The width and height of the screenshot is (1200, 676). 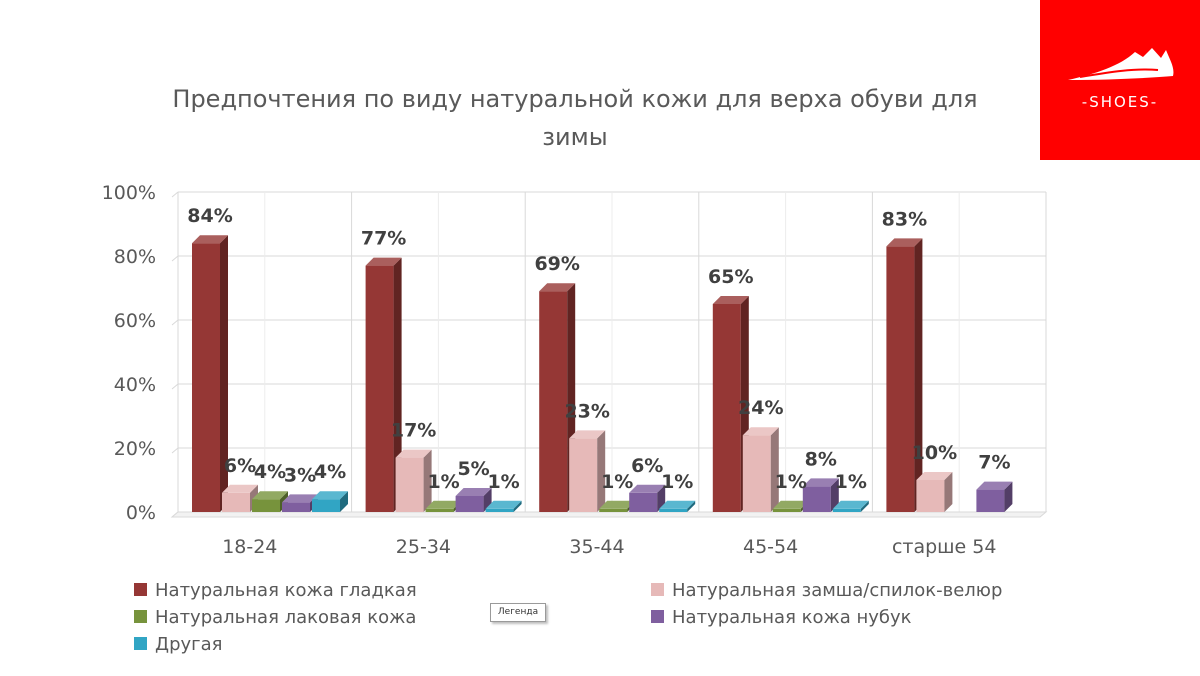 What do you see at coordinates (556, 264) in the screenshot?
I see `data-label: 69%` at bounding box center [556, 264].